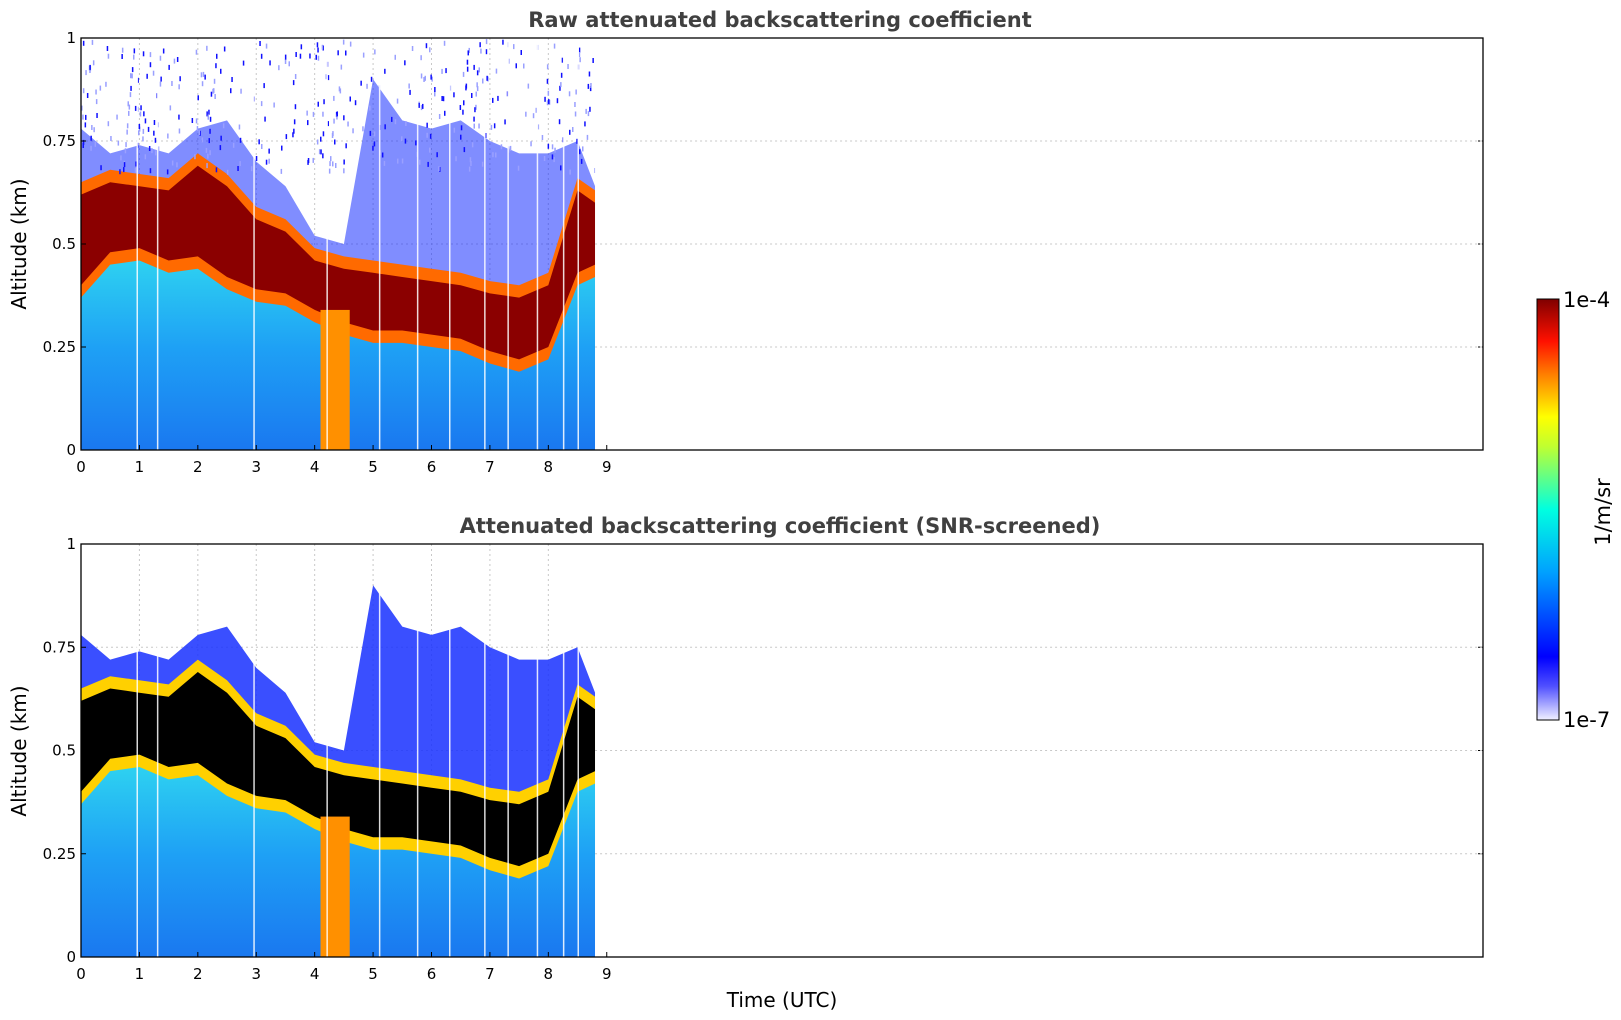 This screenshot has height=1020, width=1621. What do you see at coordinates (19, 243) in the screenshot?
I see `y-axis-label: Altitude (km)` at bounding box center [19, 243].